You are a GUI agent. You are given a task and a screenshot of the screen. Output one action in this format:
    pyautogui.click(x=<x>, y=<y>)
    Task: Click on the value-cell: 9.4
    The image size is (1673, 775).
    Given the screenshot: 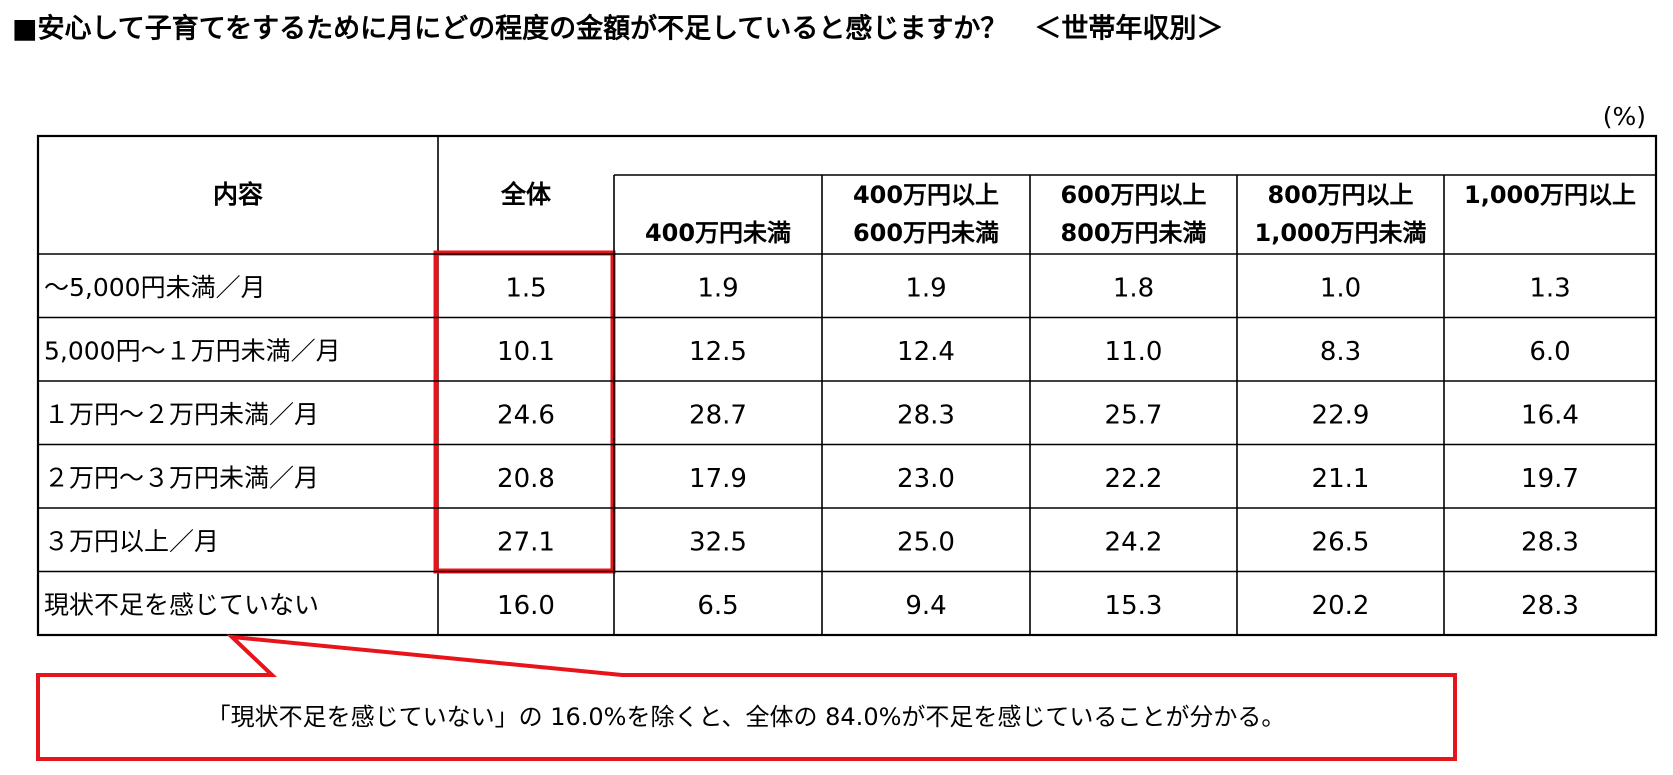 What is the action you would take?
    pyautogui.click(x=925, y=606)
    